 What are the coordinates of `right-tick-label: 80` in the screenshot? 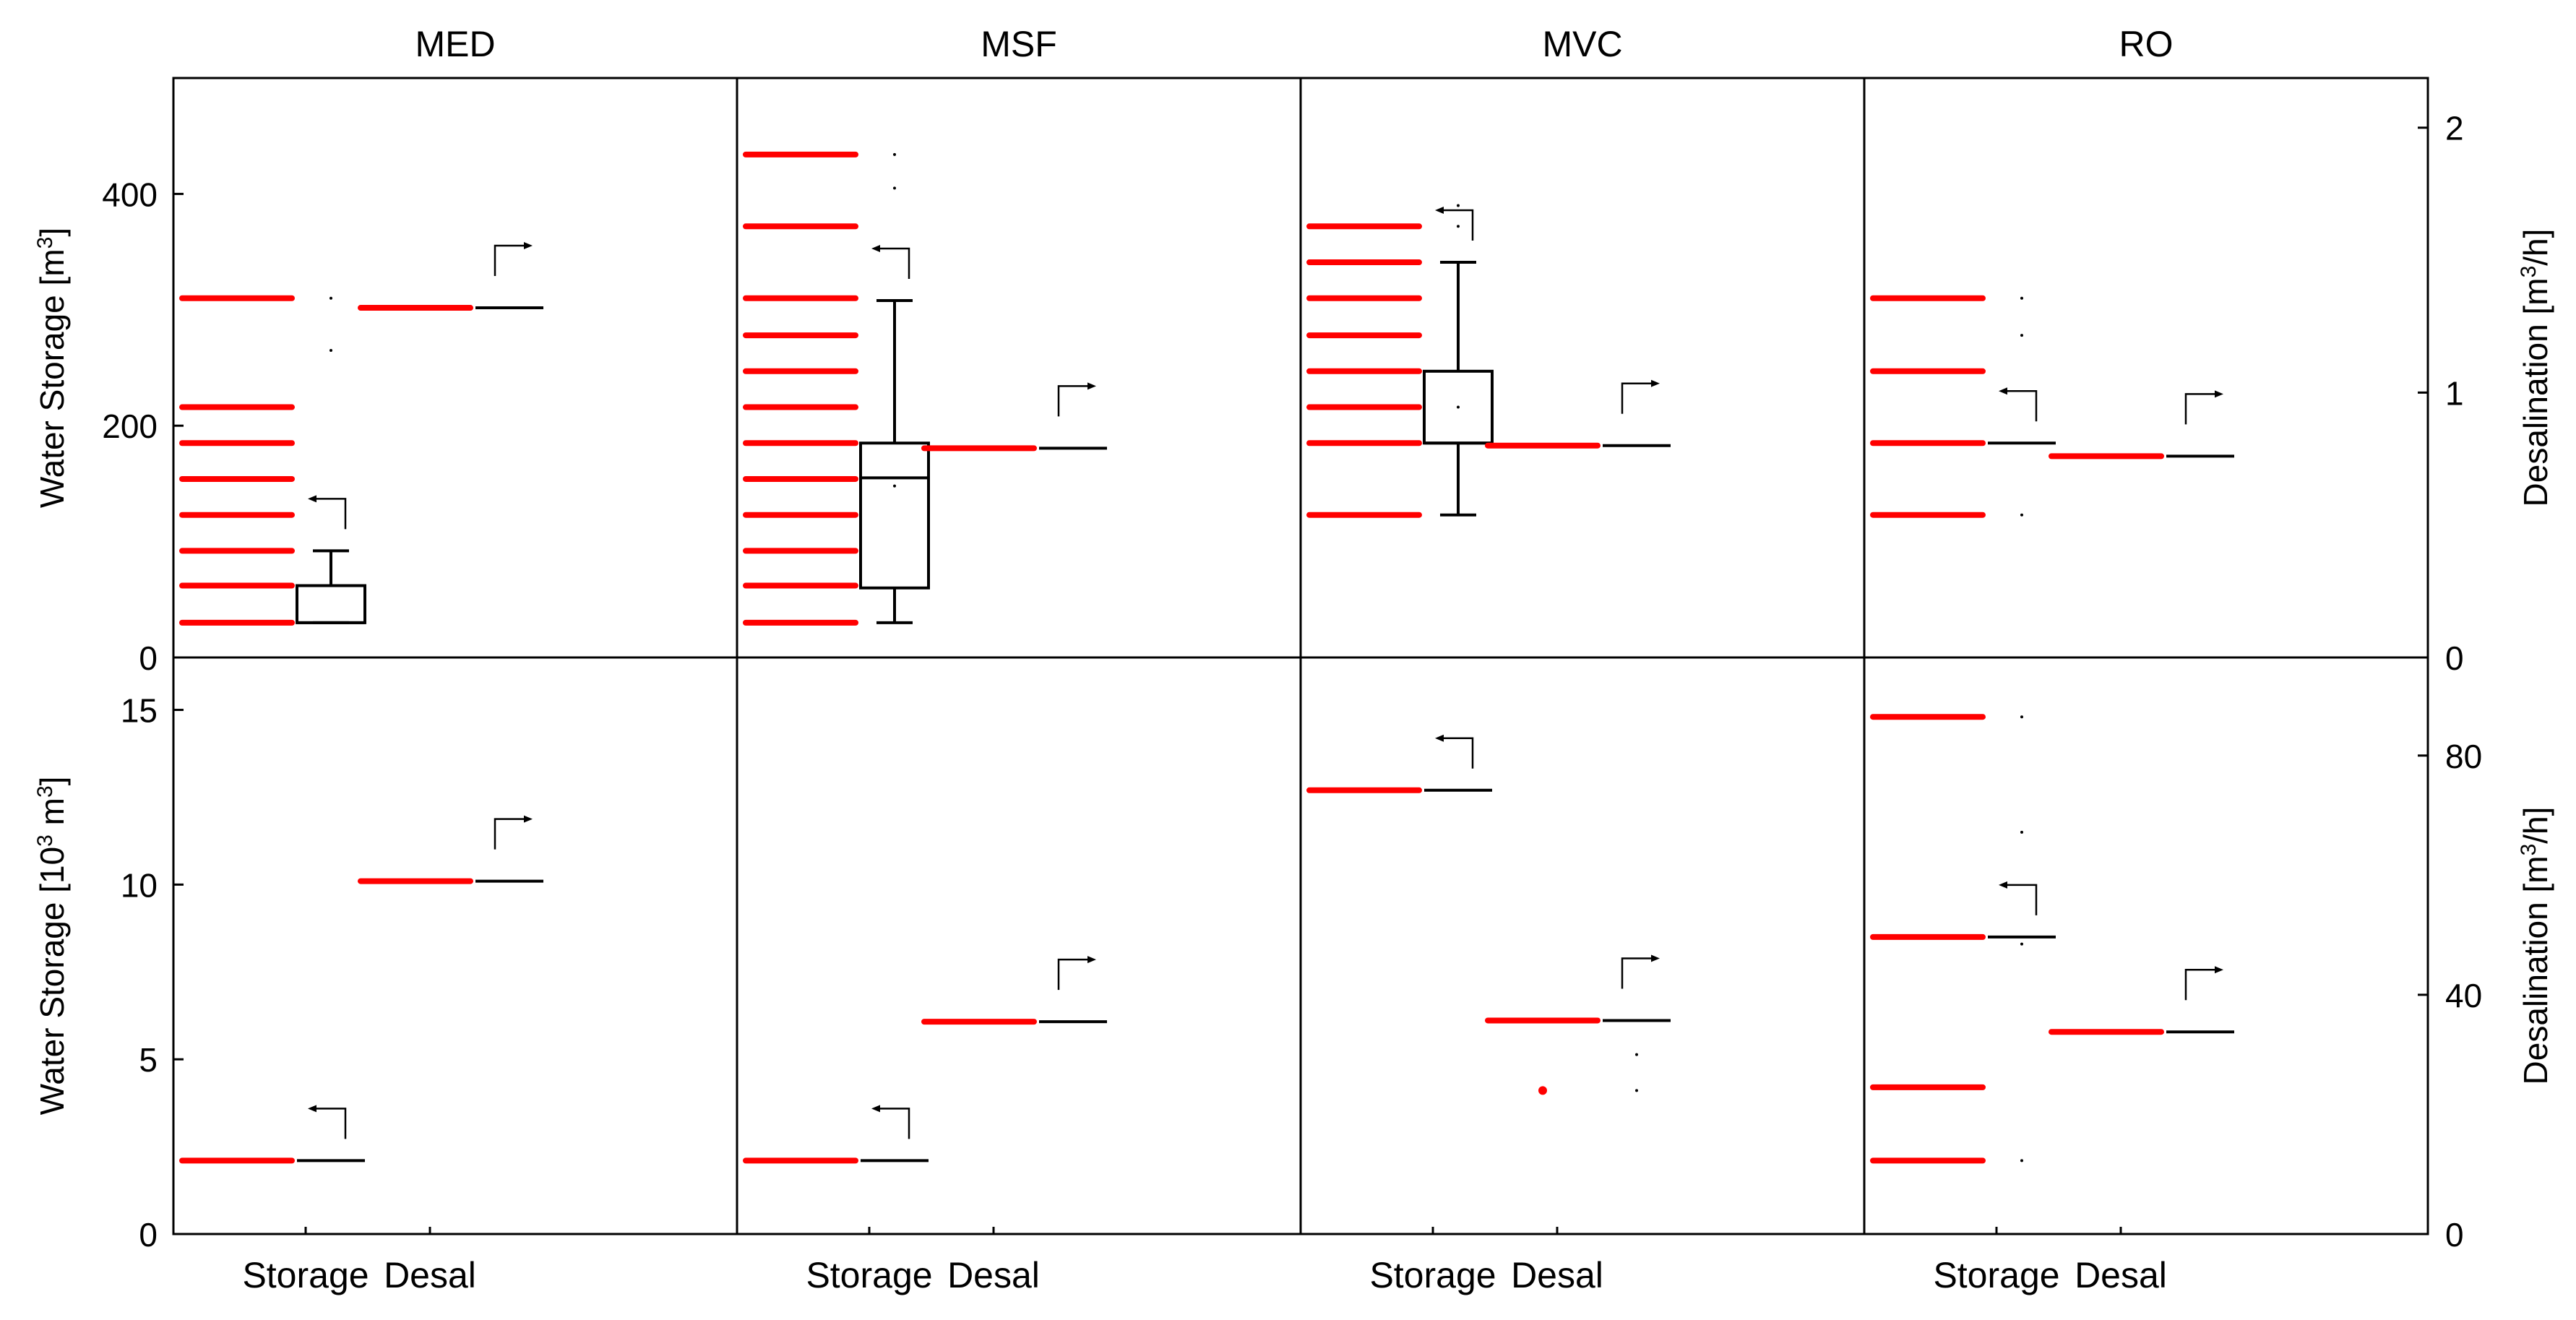 It's located at (2463, 756).